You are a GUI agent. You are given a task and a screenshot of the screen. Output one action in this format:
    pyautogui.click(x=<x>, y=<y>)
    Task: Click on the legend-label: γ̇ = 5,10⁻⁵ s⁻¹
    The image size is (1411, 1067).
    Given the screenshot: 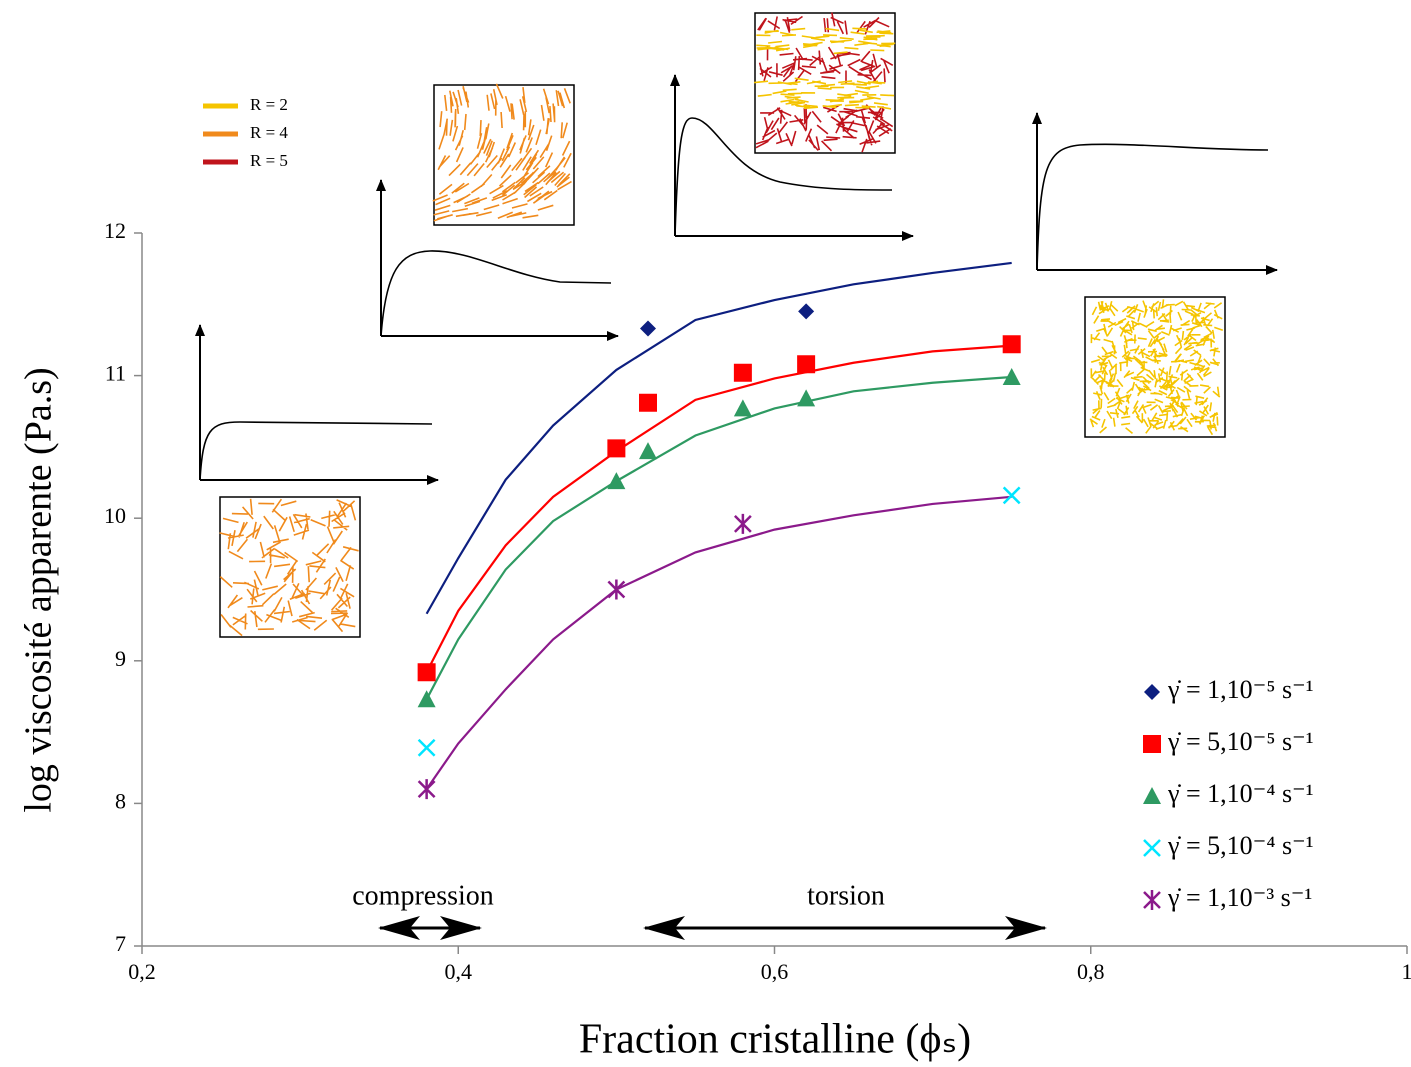 What is the action you would take?
    pyautogui.click(x=1240, y=741)
    